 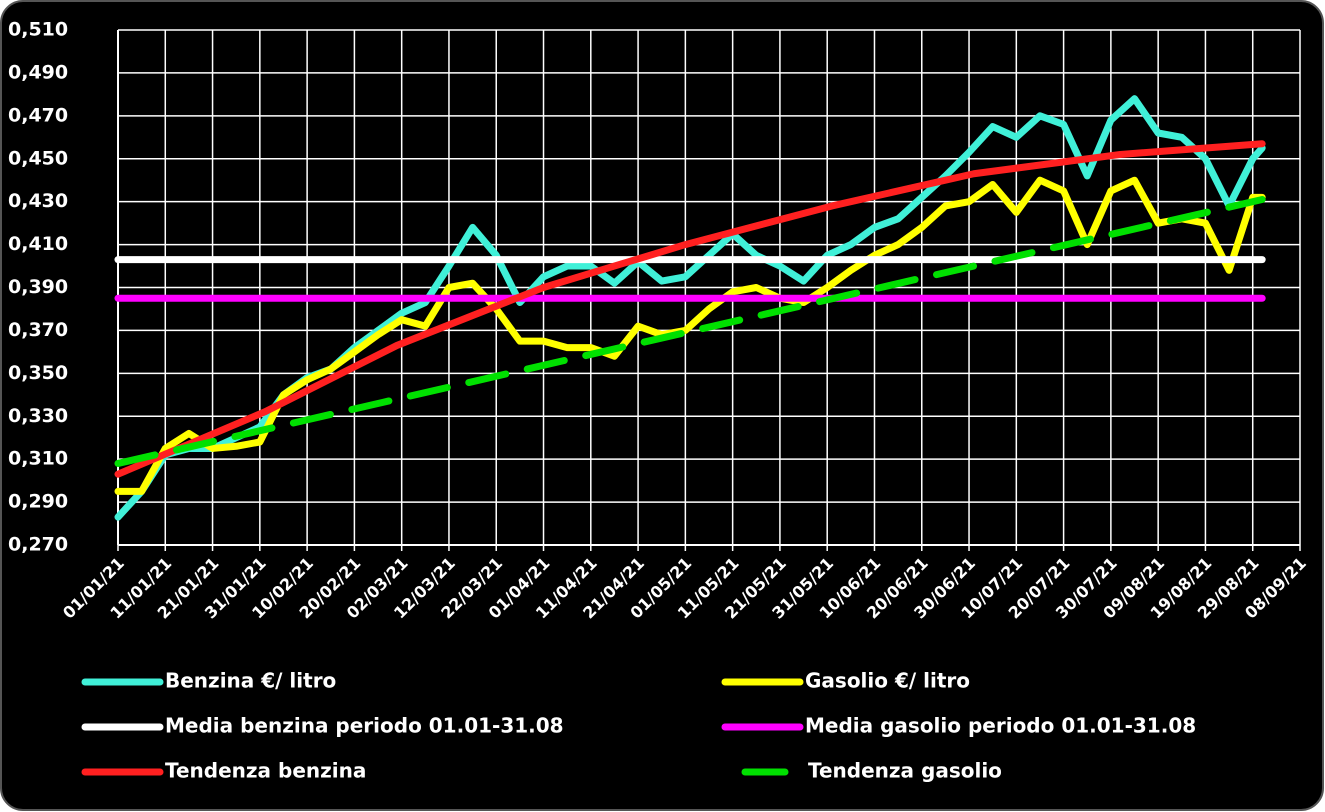 I want to click on y-tick-label: 0,470, so click(x=38, y=115).